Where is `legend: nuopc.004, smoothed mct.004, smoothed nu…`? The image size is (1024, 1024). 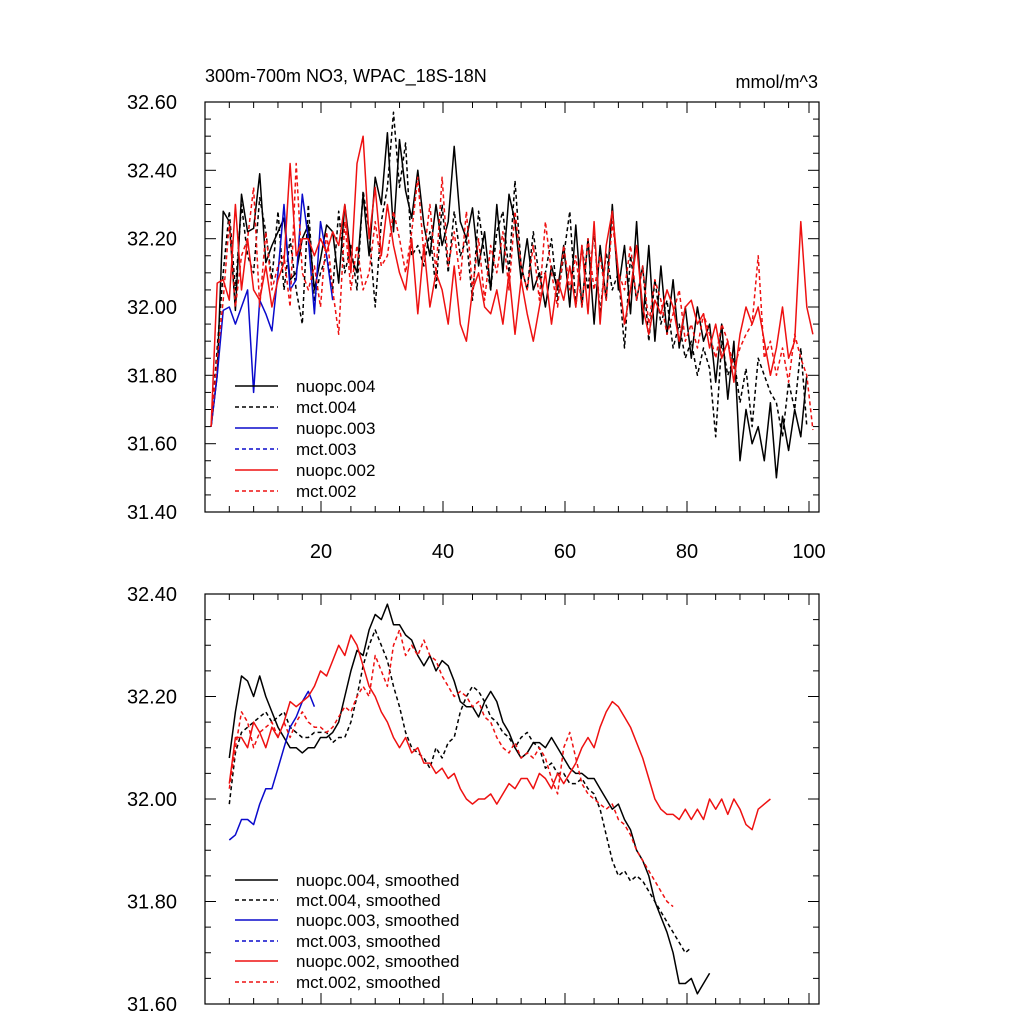 legend: nuopc.004, smoothed mct.004, smoothed nu… is located at coordinates (347, 931).